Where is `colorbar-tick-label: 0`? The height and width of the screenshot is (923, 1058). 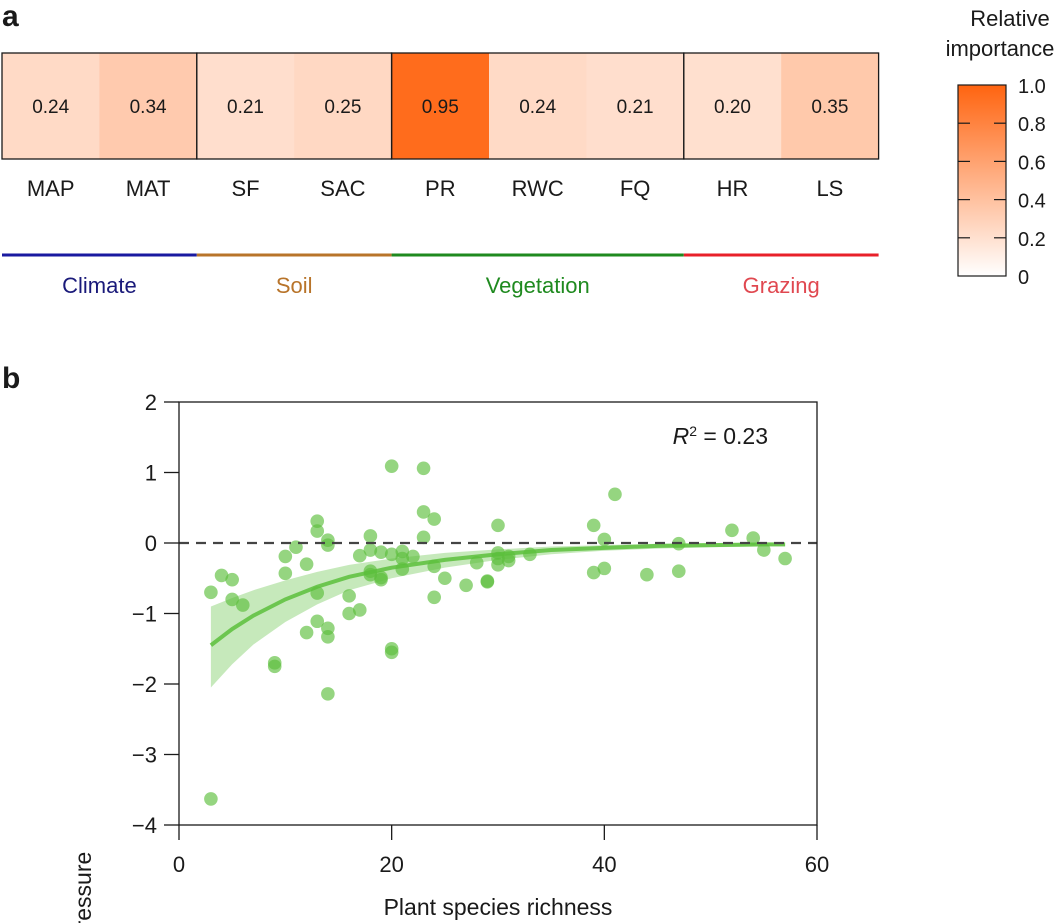 colorbar-tick-label: 0 is located at coordinates (1023, 278).